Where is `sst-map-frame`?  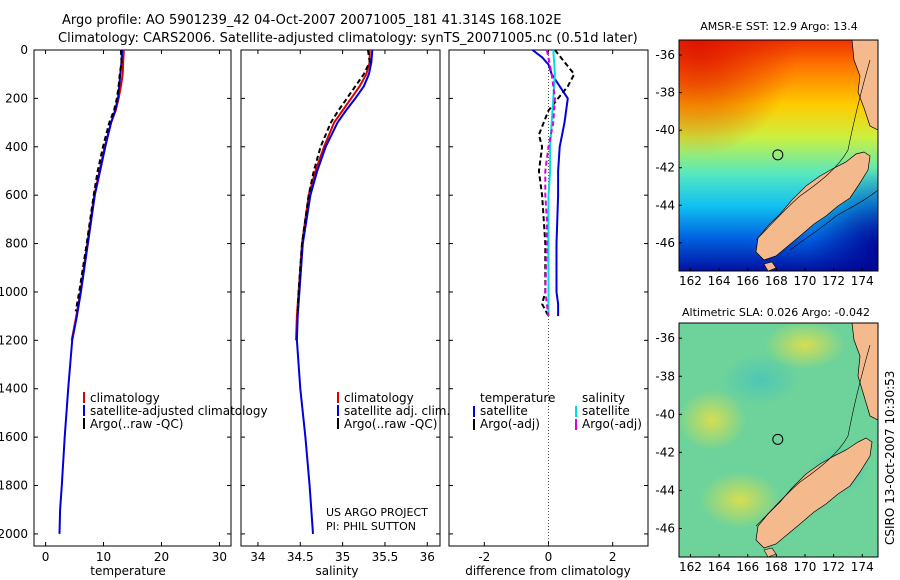
sst-map-frame is located at coordinates (778, 155).